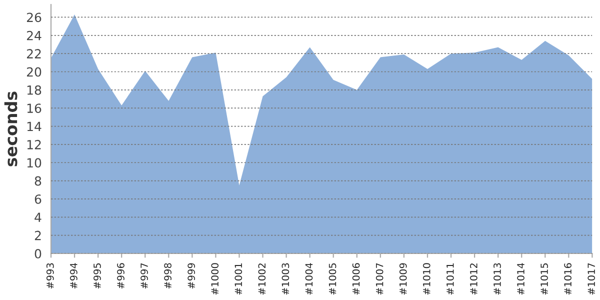 This screenshot has height=300, width=600. I want to click on x-tick-label: #1003, so click(286, 279).